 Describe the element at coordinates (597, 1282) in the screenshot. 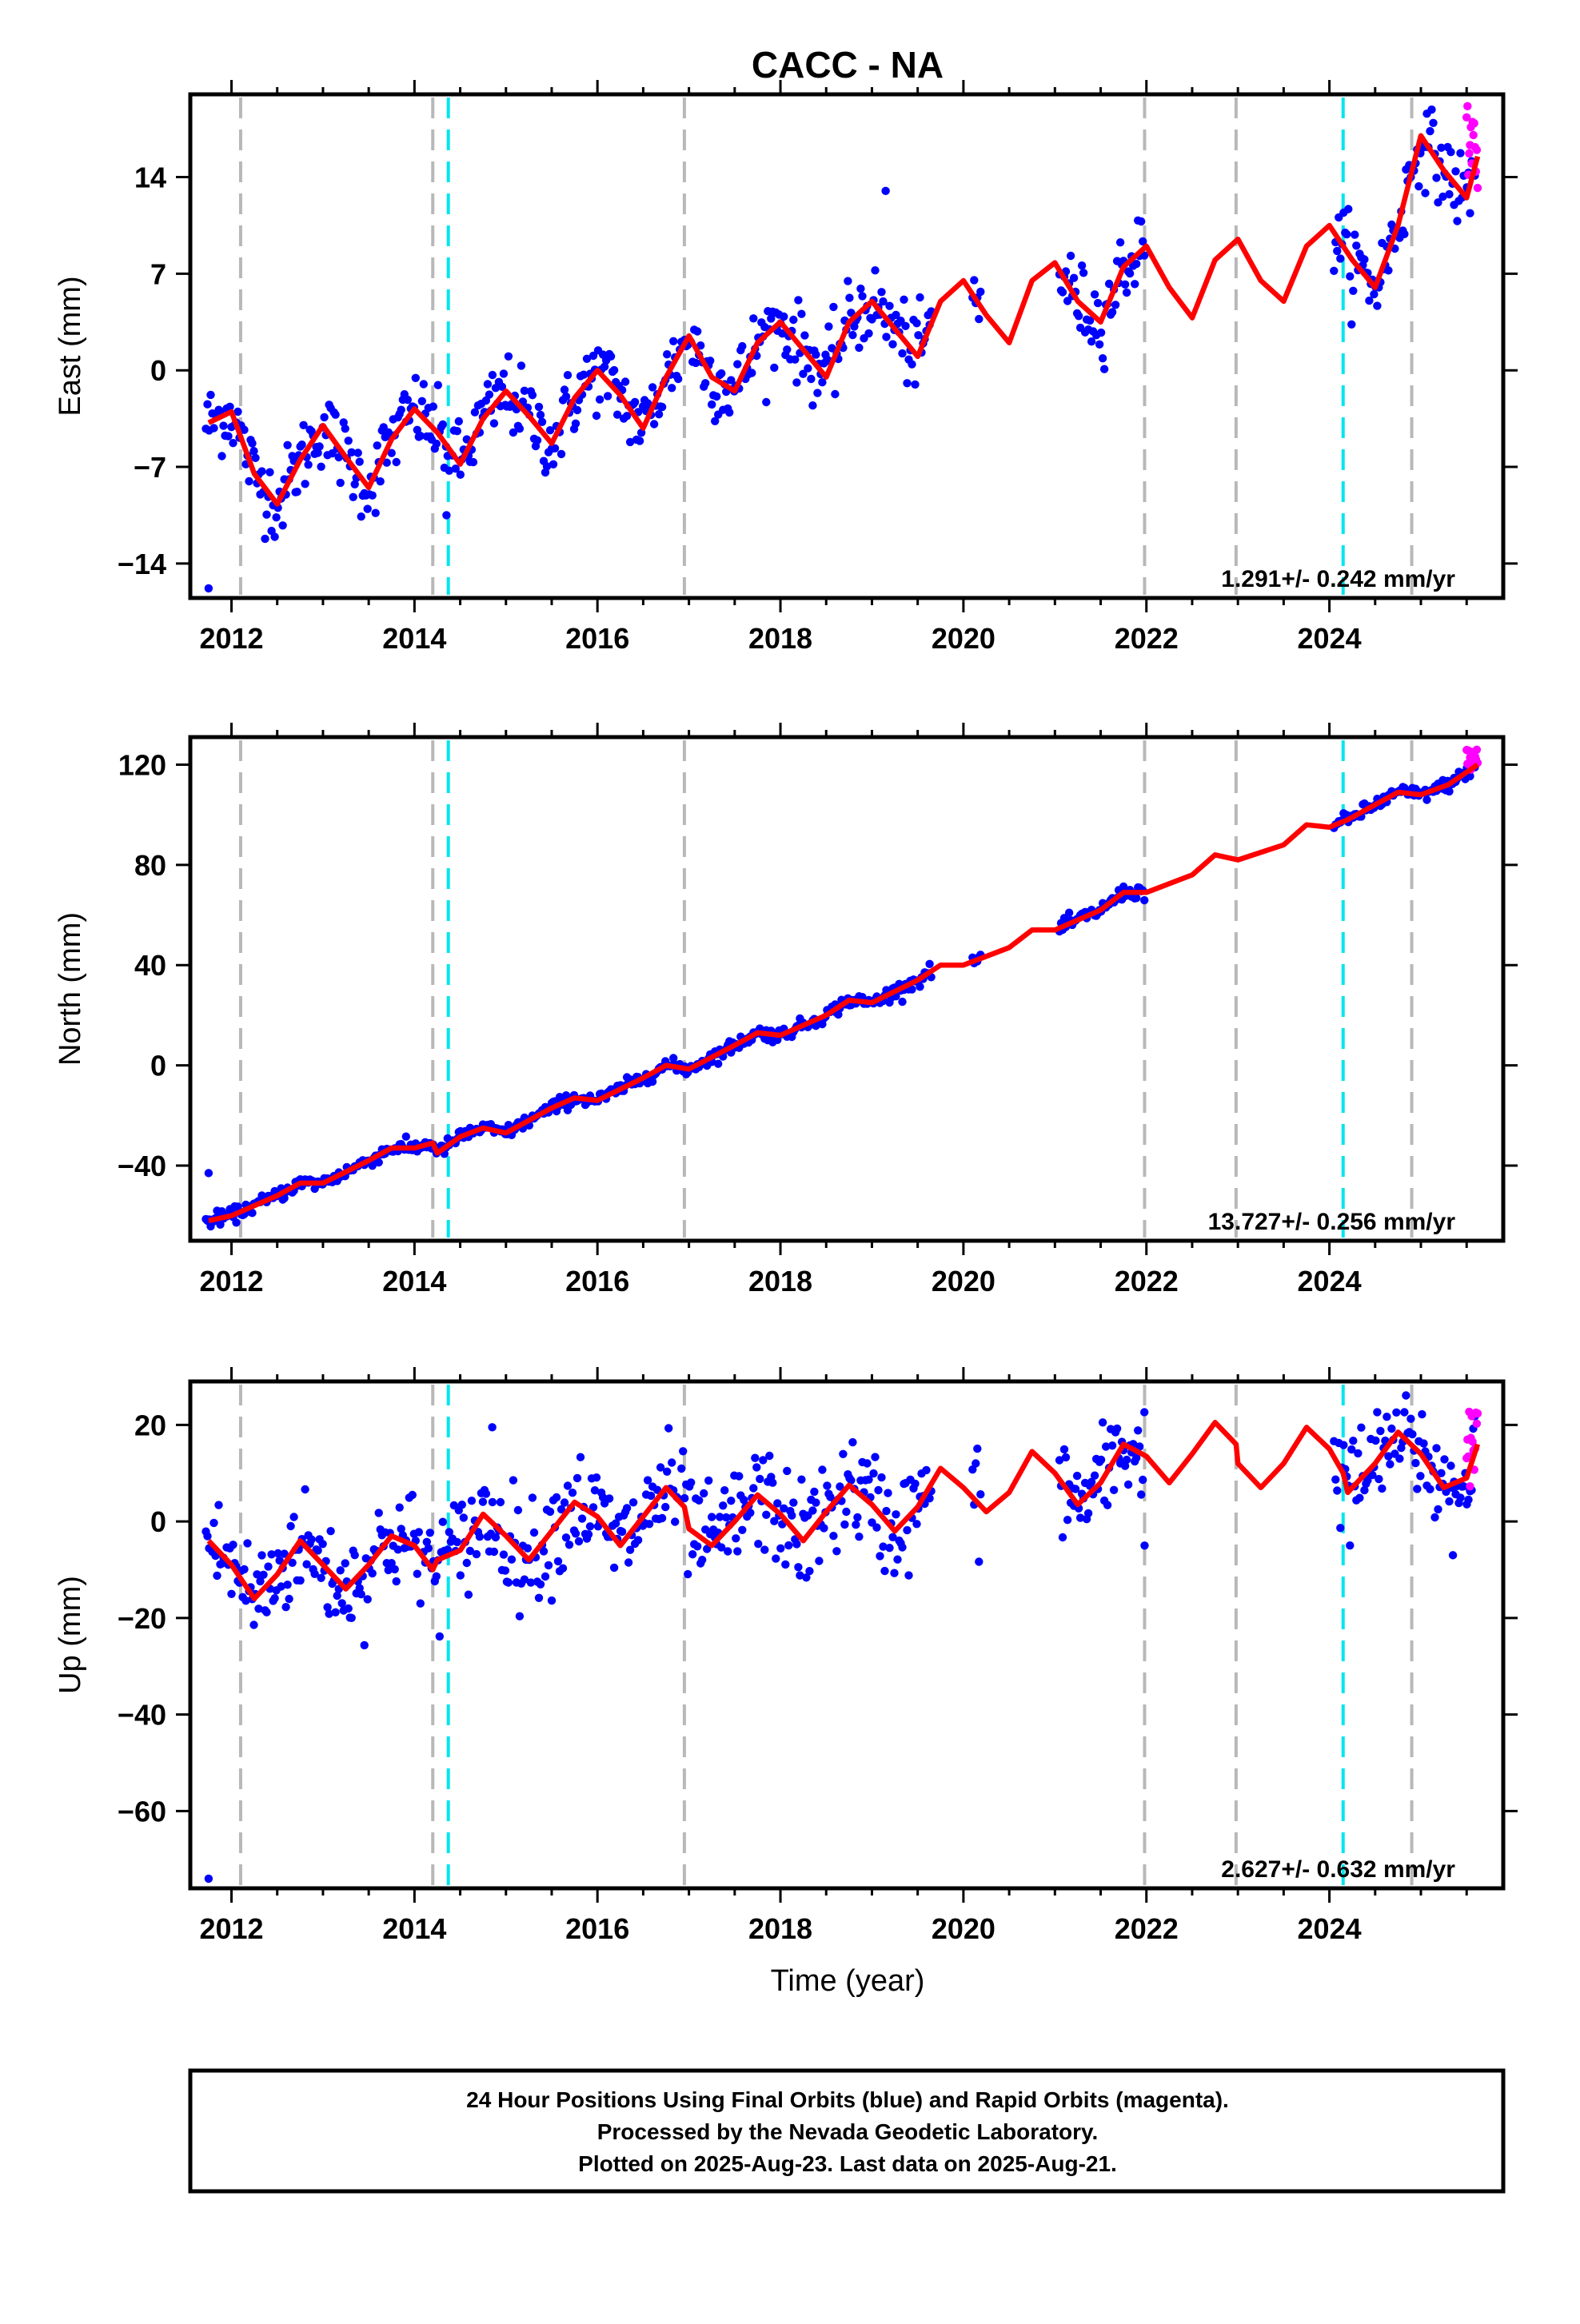

I see `x-tick-label: 2016` at that location.